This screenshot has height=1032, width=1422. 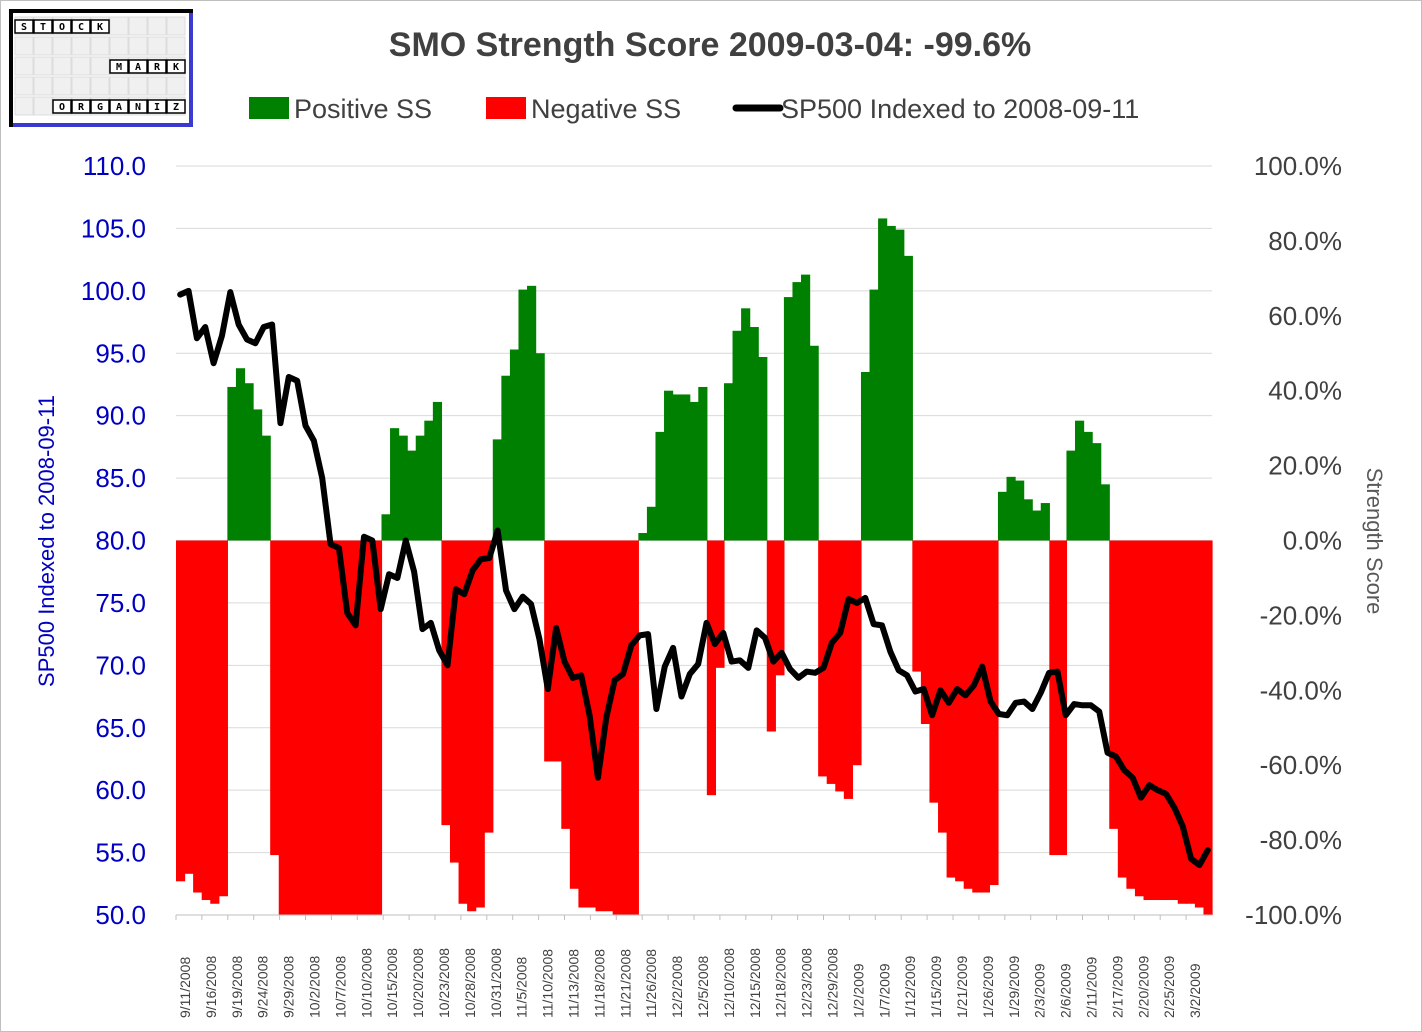 I want to click on y-tick-right: -80.0%, so click(x=1301, y=840).